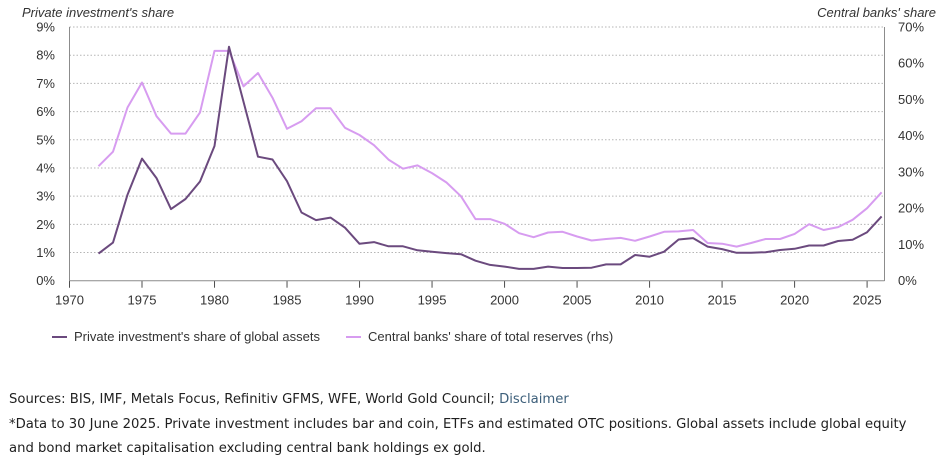 The width and height of the screenshot is (941, 462). What do you see at coordinates (45, 139) in the screenshot?
I see `y-left-tick-label: 5%` at bounding box center [45, 139].